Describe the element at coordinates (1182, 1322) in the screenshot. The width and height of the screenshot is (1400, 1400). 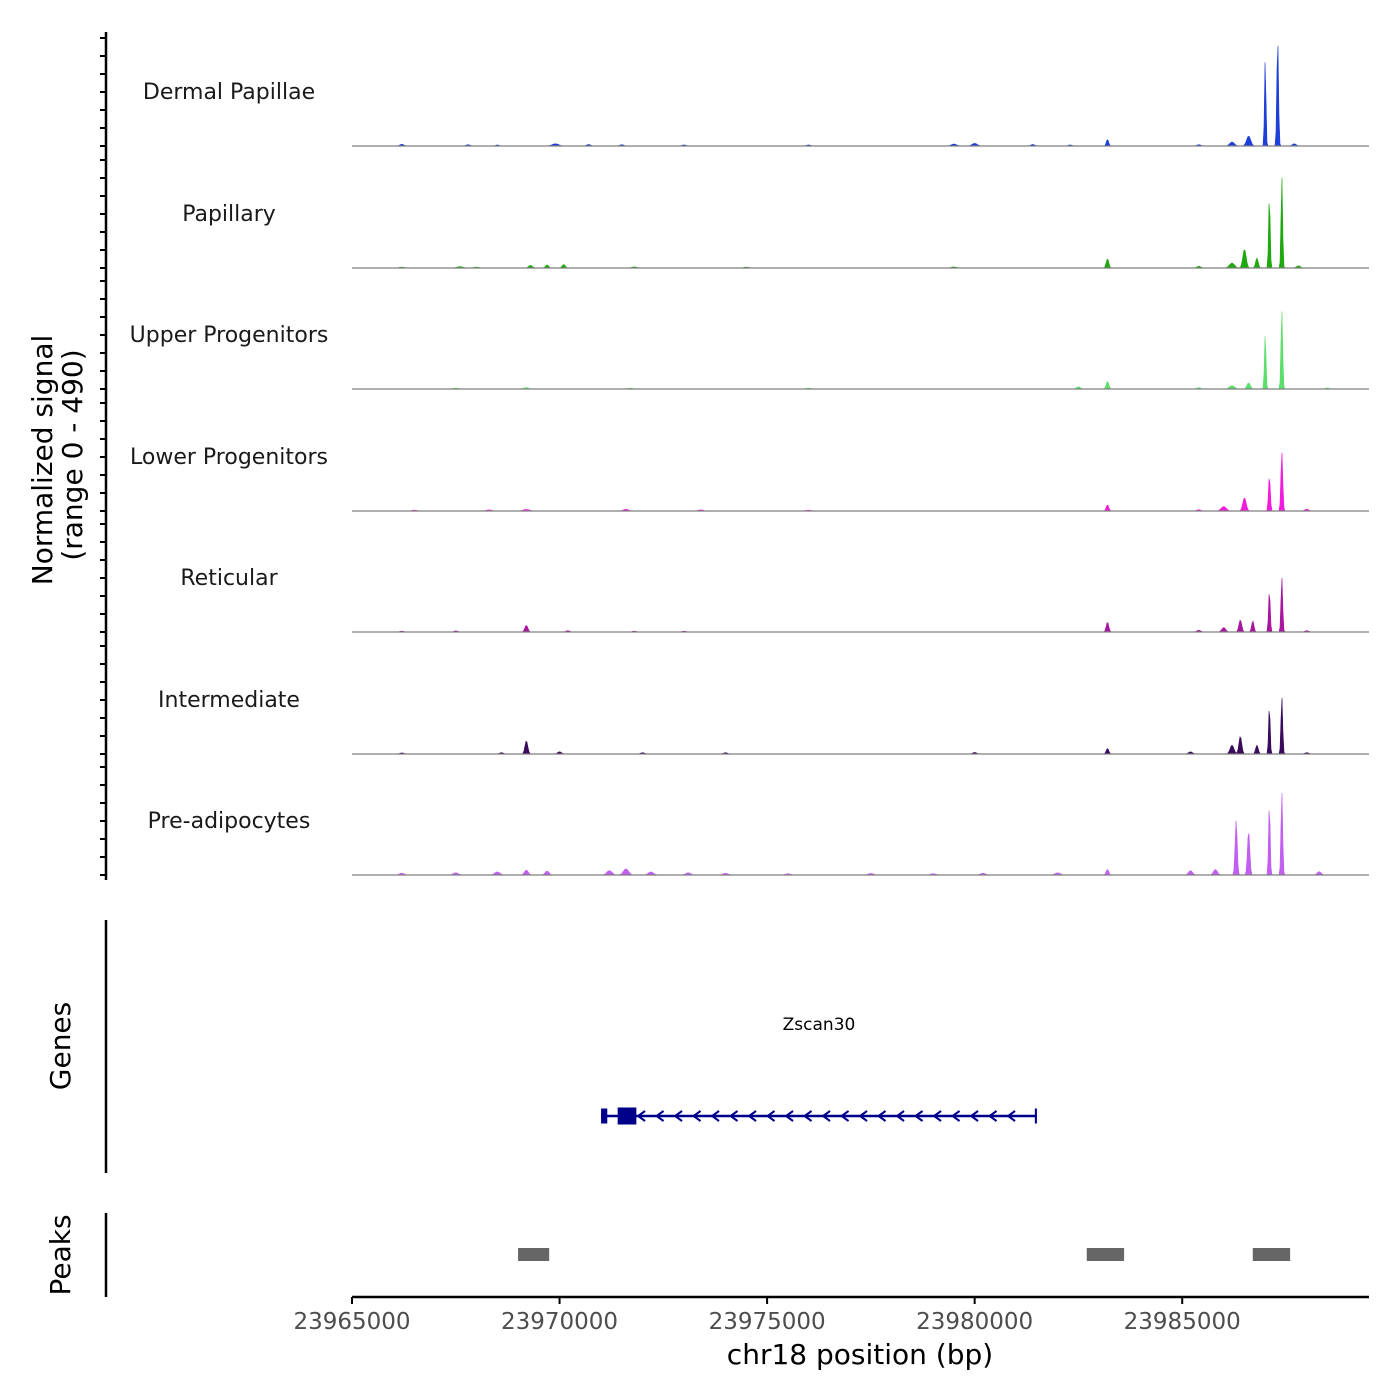
I see `x-tick-label: 23985000` at that location.